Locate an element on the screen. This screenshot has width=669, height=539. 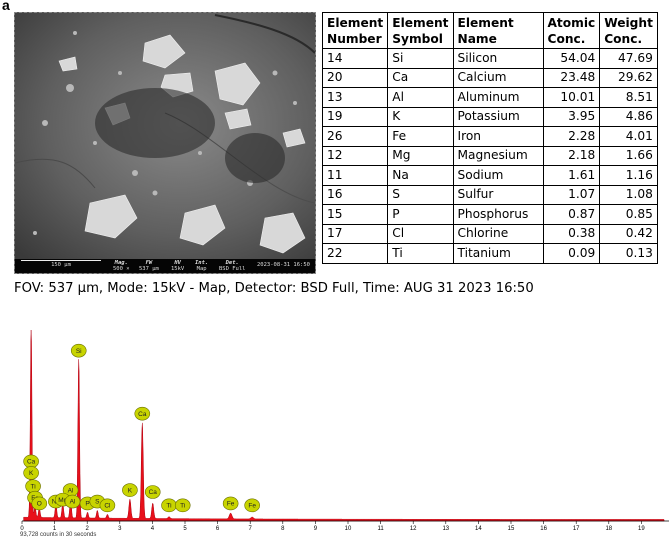
cell-atomic-conc: 1.61 is located at coordinates (571, 175).